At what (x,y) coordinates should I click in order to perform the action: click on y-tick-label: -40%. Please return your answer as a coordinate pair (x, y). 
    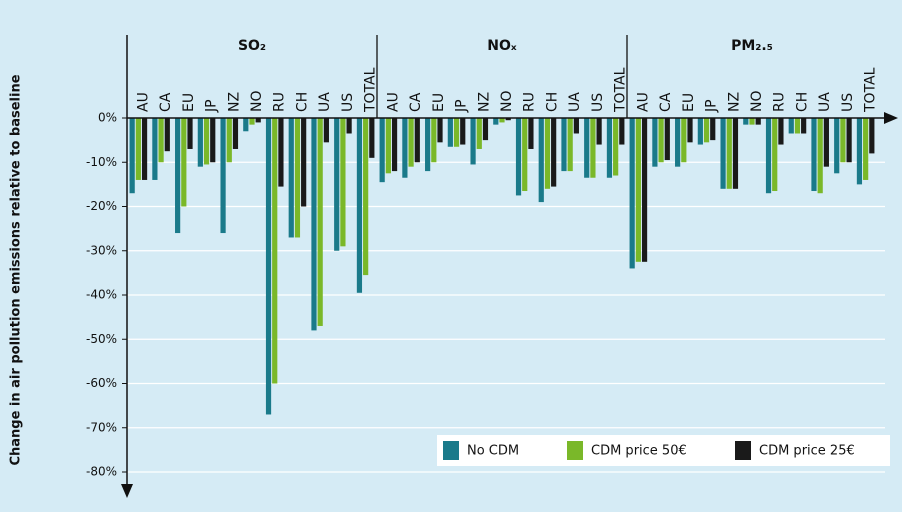
    Looking at the image, I should click on (101, 295).